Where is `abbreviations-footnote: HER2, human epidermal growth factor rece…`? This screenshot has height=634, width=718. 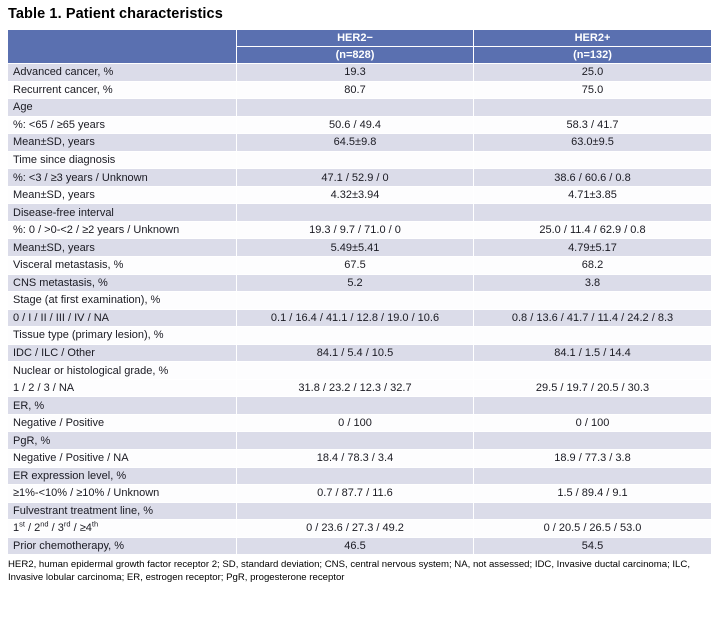 abbreviations-footnote: HER2, human epidermal growth factor rece… is located at coordinates (349, 571).